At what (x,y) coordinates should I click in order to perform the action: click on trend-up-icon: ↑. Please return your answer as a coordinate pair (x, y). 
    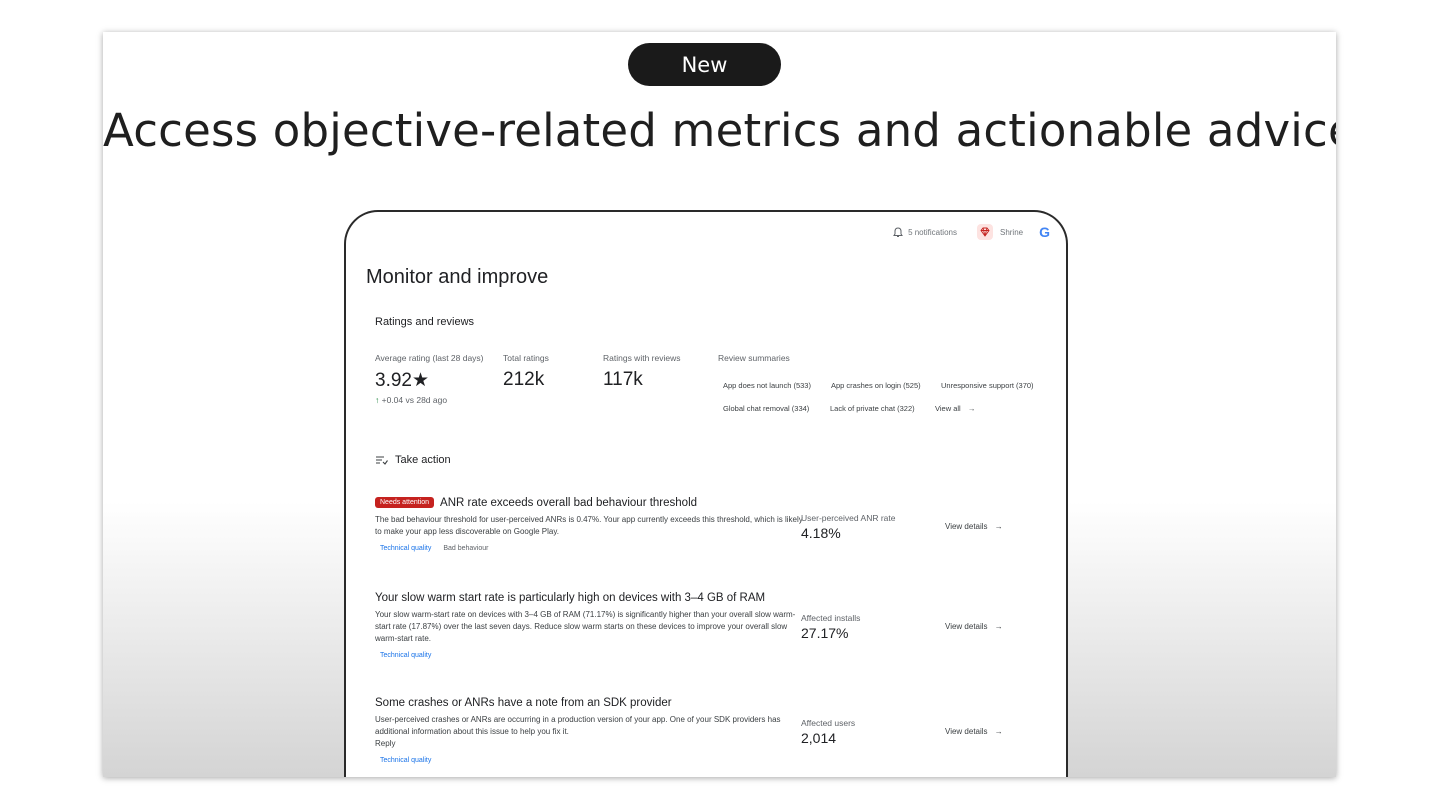
    Looking at the image, I should click on (377, 400).